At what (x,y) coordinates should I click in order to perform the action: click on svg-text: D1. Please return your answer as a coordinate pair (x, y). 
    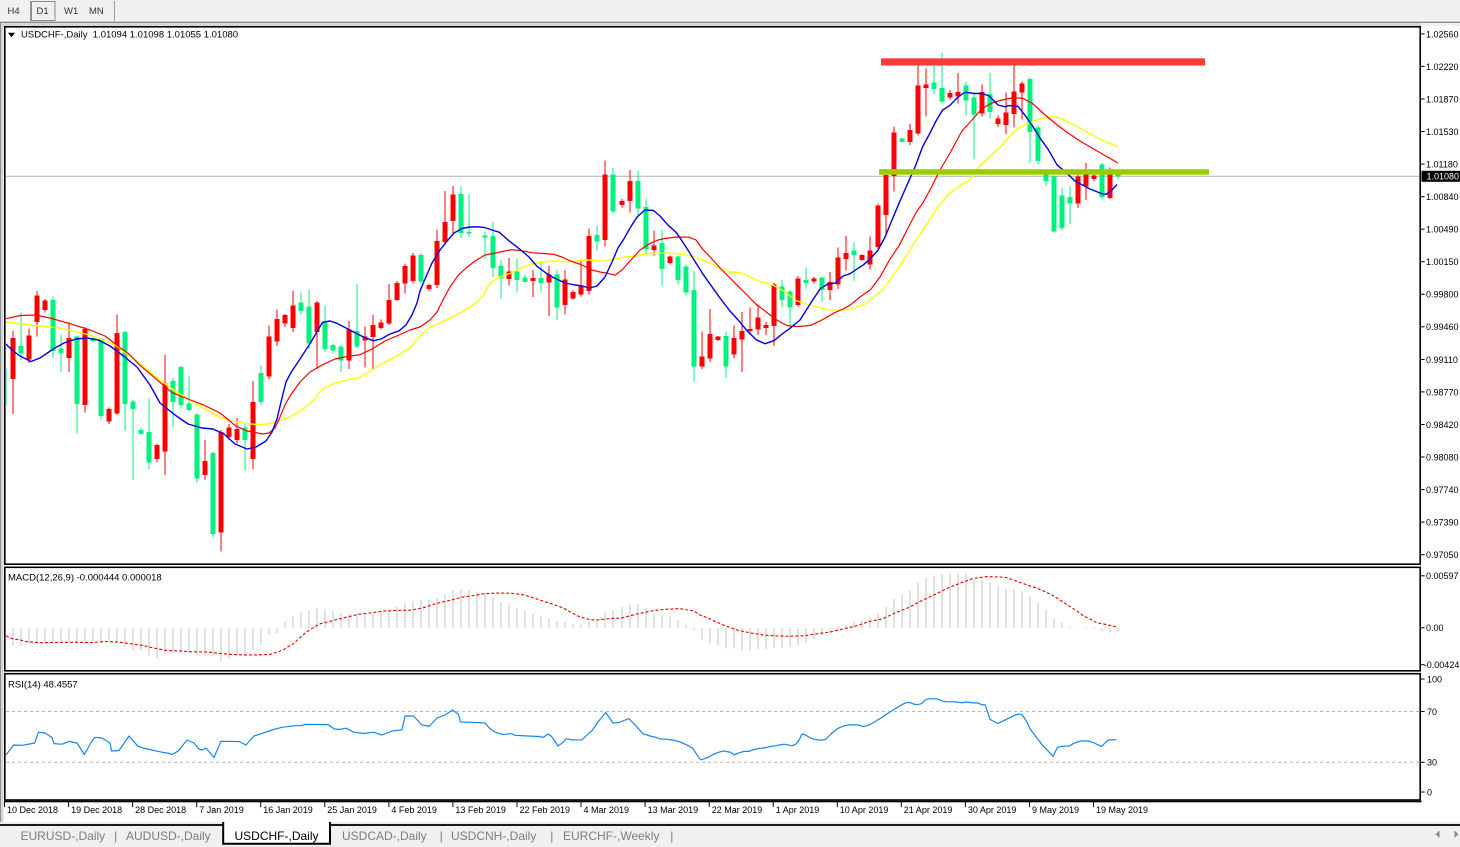
    Looking at the image, I should click on (43, 11).